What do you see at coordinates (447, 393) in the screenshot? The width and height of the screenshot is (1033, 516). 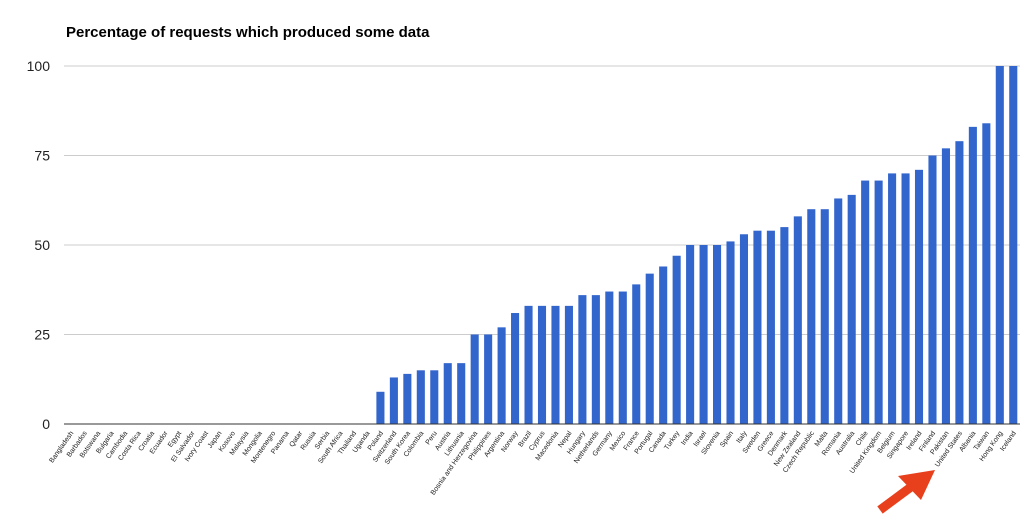 I see `bar-austria` at bounding box center [447, 393].